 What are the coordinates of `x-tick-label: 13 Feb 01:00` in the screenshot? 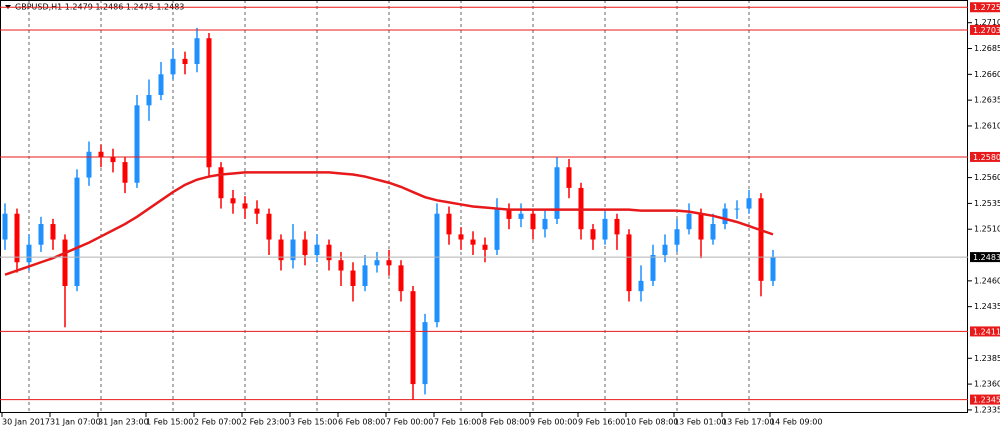 It's located at (700, 422).